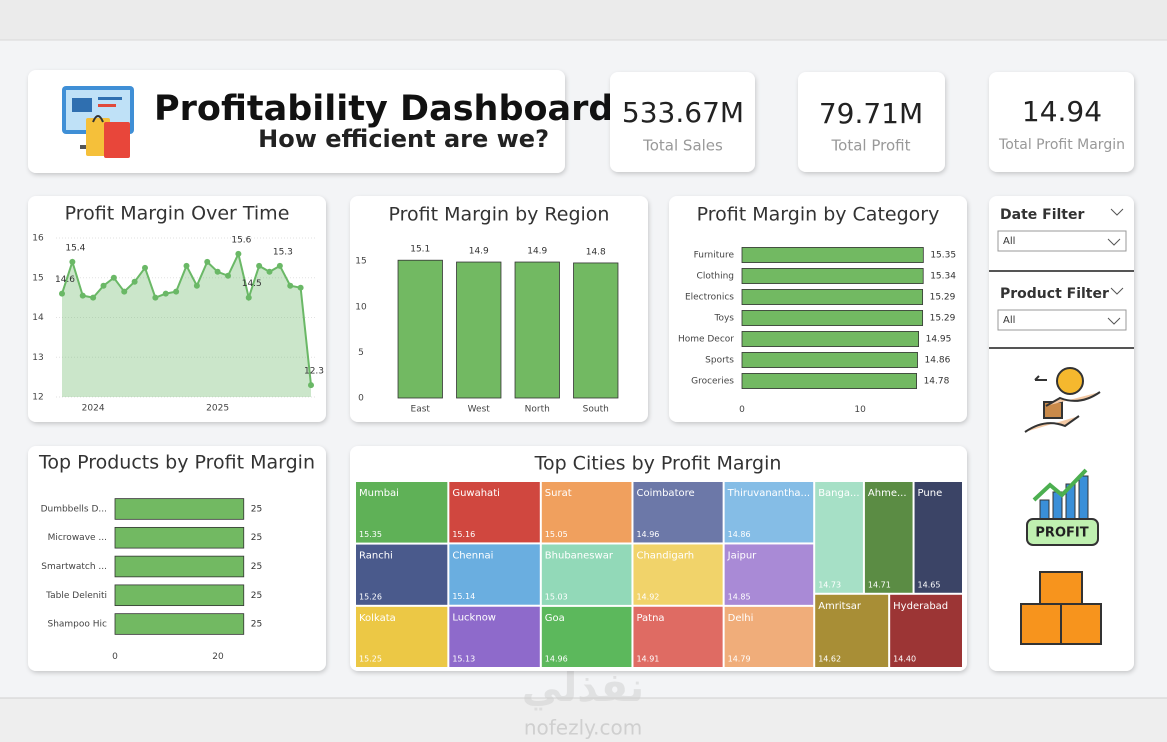  I want to click on chart-title: Profit Margin by Region, so click(499, 215).